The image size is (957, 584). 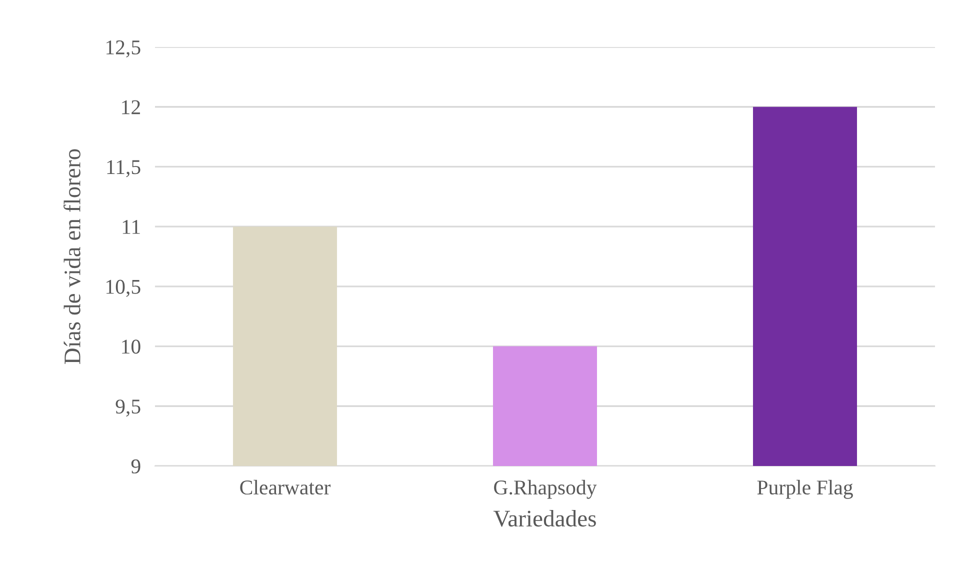 What do you see at coordinates (285, 487) in the screenshot?
I see `x-tick-label: Clearwater` at bounding box center [285, 487].